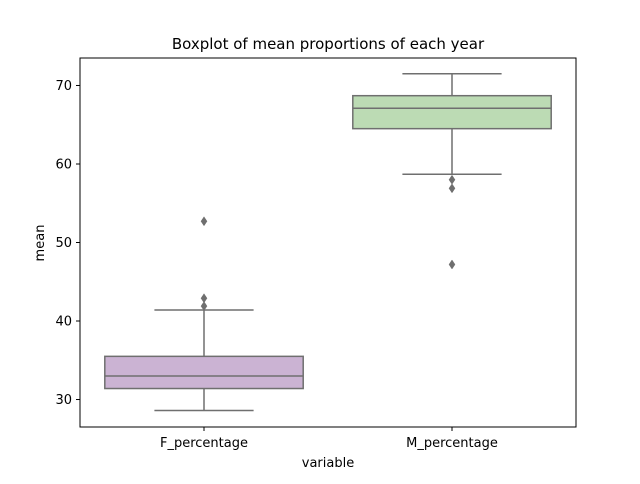 The height and width of the screenshot is (484, 640). Describe the element at coordinates (63, 243) in the screenshot. I see `y-tick-label: 50` at that location.